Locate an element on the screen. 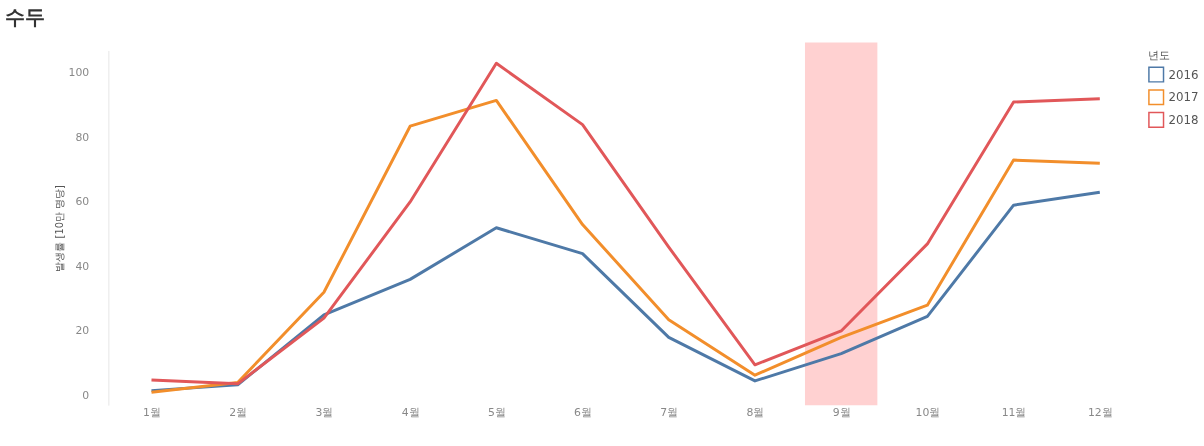 The height and width of the screenshot is (446, 1204). y-tick-label: 0 is located at coordinates (86, 395).